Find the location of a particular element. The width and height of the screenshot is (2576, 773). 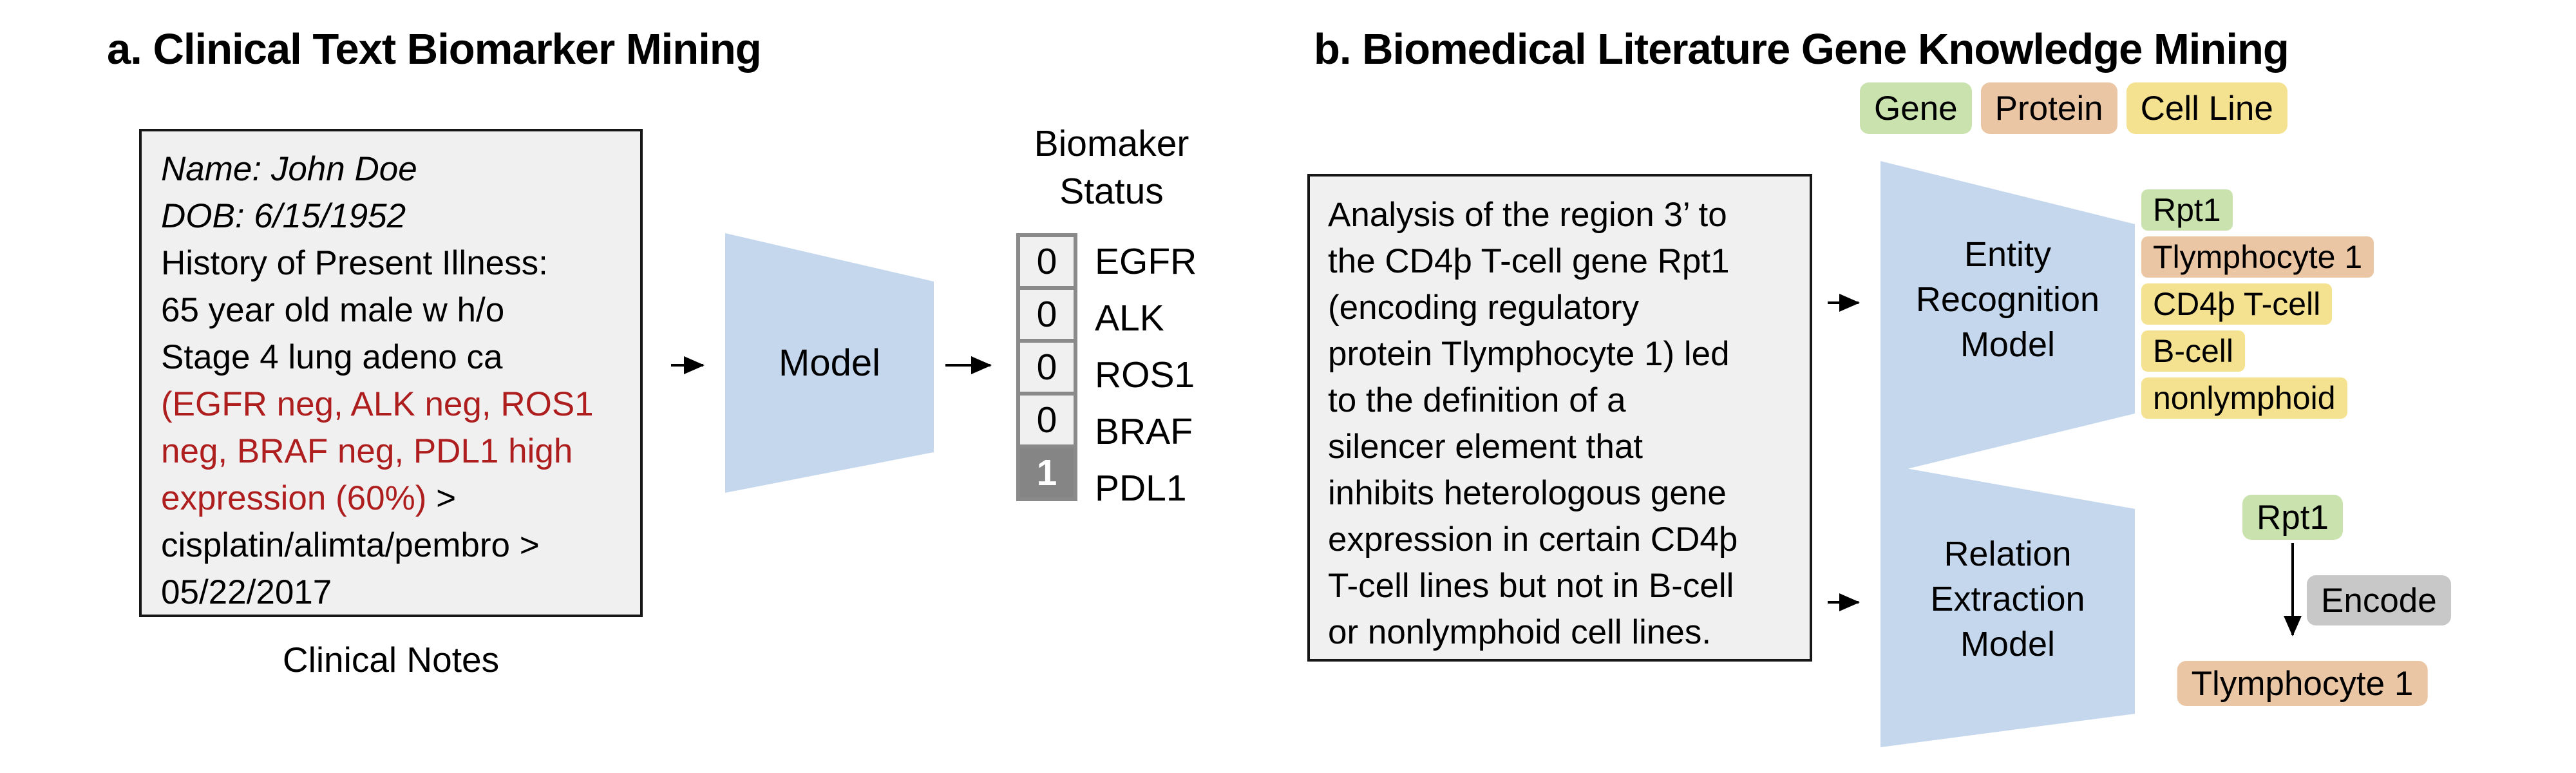

abstract-line: or nonlymphoid cell lines. is located at coordinates (1520, 632).